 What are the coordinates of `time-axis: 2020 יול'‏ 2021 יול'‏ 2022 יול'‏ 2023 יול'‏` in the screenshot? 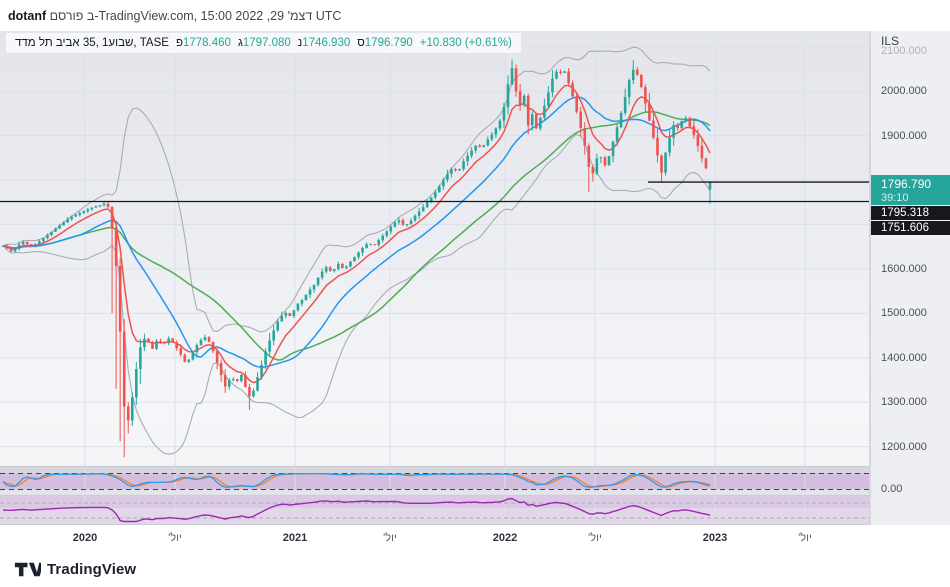 It's located at (475, 538).